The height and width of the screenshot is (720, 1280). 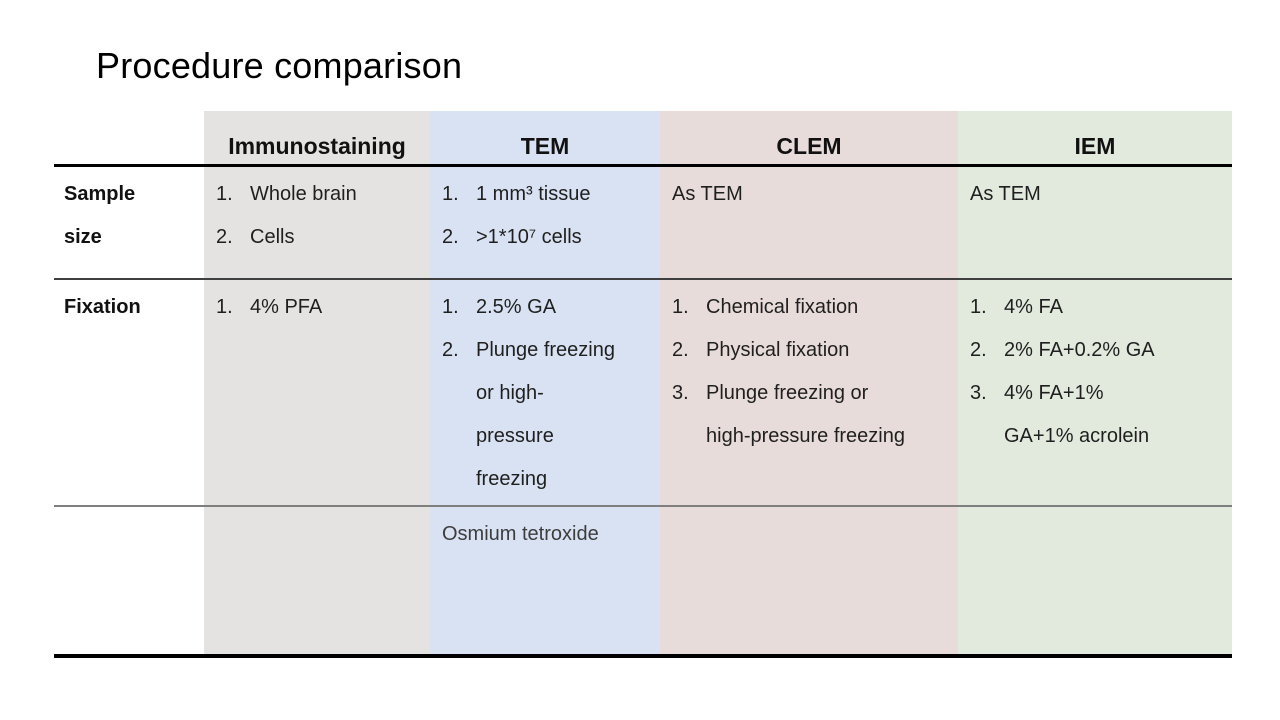 I want to click on list-item: 1. 1 mm³ tissue, so click(x=542, y=194).